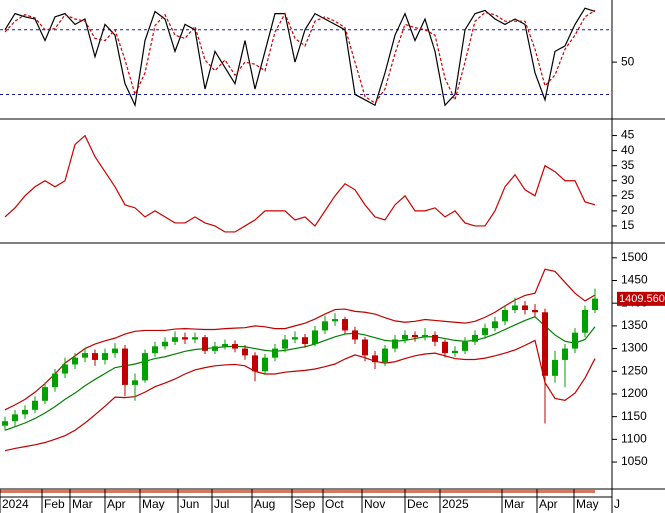 The image size is (665, 513). I want to click on y-tick-label: 40, so click(628, 150).